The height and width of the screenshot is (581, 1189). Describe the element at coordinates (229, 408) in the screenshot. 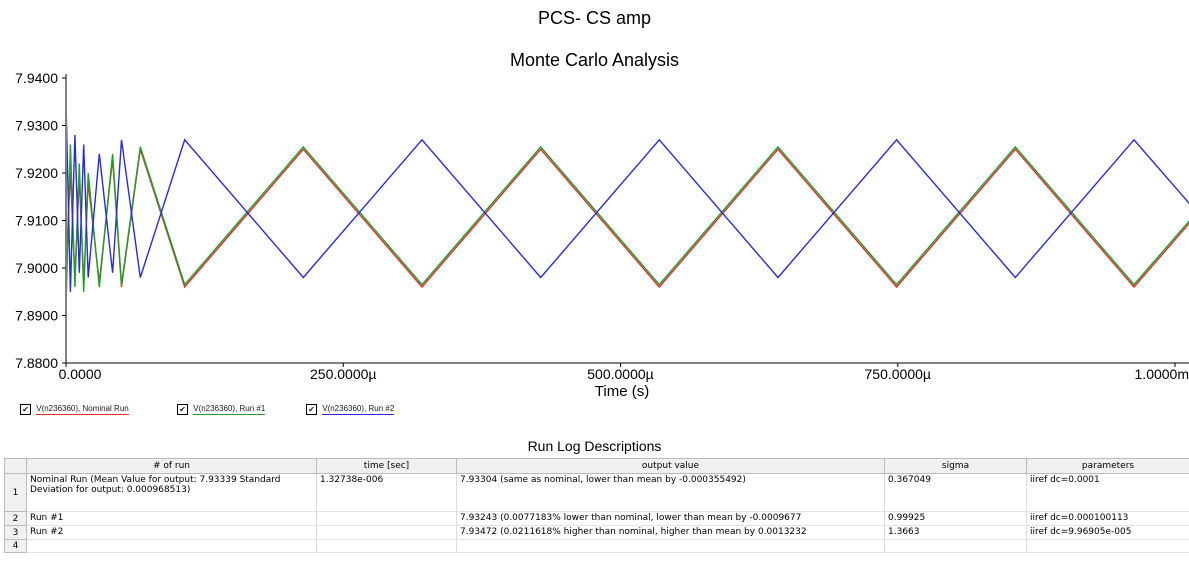

I see `legend-label-run1: V(n236360), Run #1` at that location.